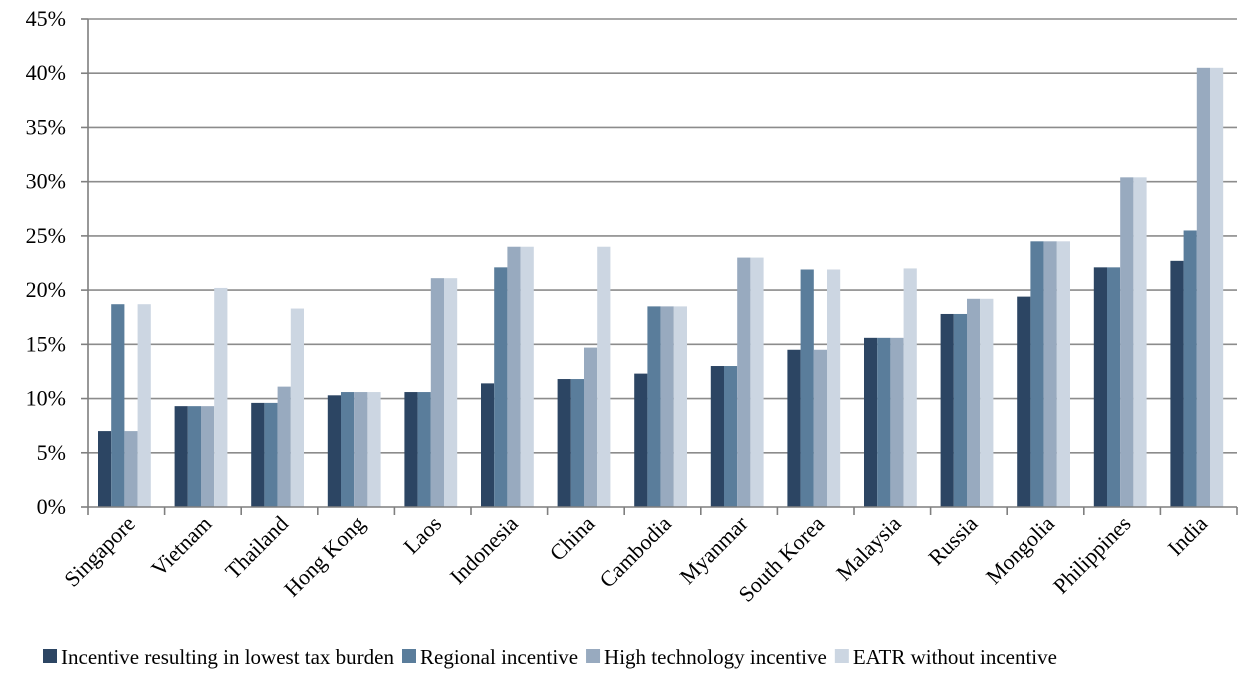 The image size is (1244, 677). Describe the element at coordinates (324, 556) in the screenshot. I see `category-label: Hong Kong` at that location.